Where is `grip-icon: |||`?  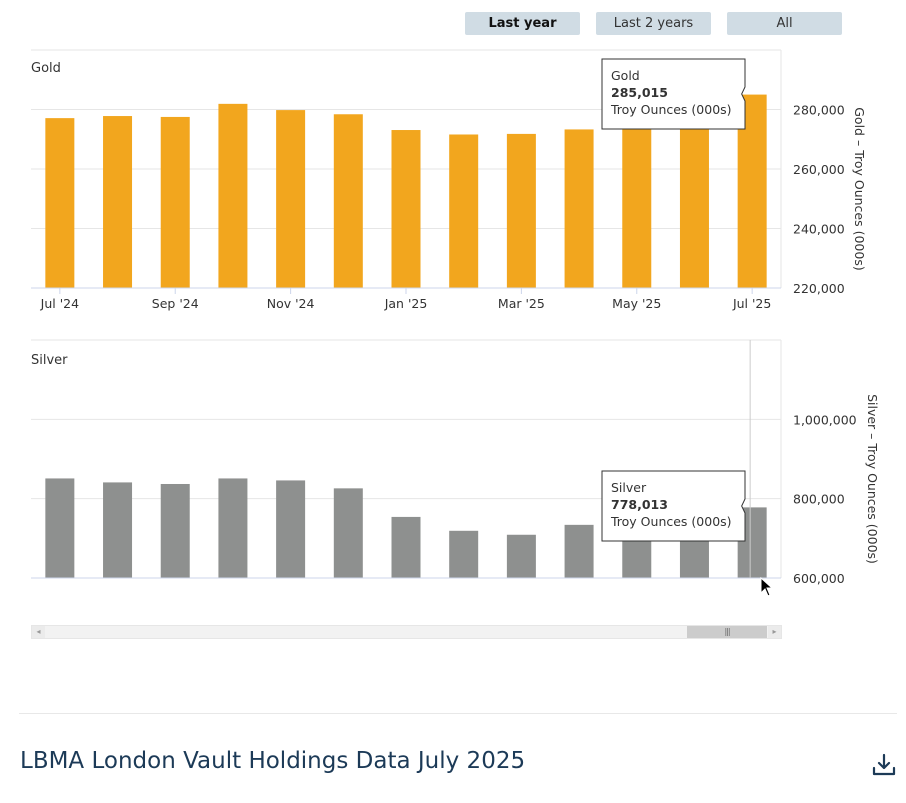 grip-icon: ||| is located at coordinates (727, 631).